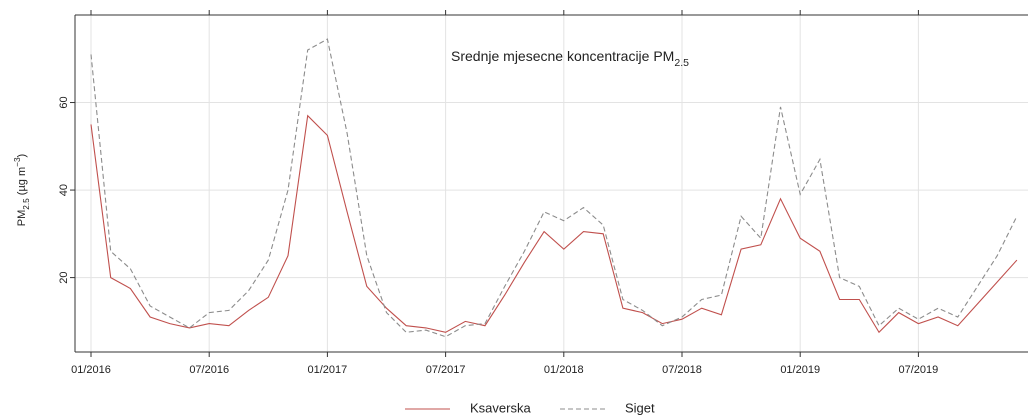  Describe the element at coordinates (64, 277) in the screenshot. I see `y-tick-label: 20` at that location.